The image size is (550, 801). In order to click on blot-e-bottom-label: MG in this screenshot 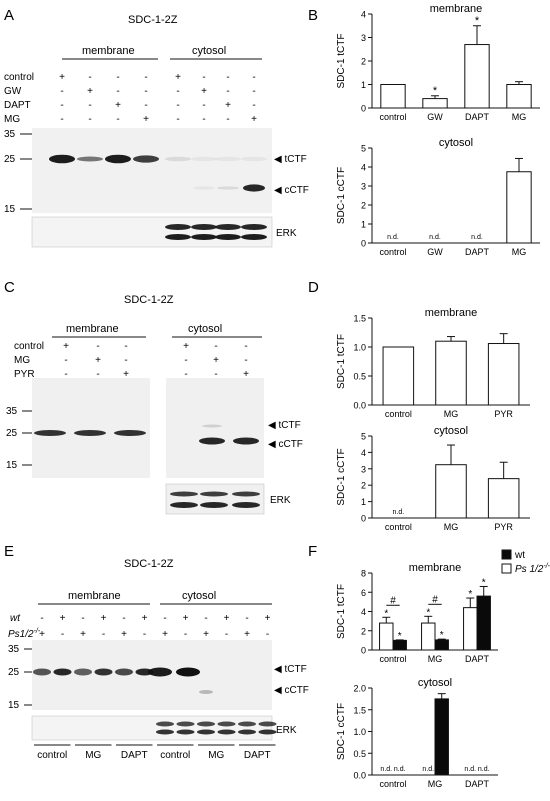, I will do `click(93, 755)`.